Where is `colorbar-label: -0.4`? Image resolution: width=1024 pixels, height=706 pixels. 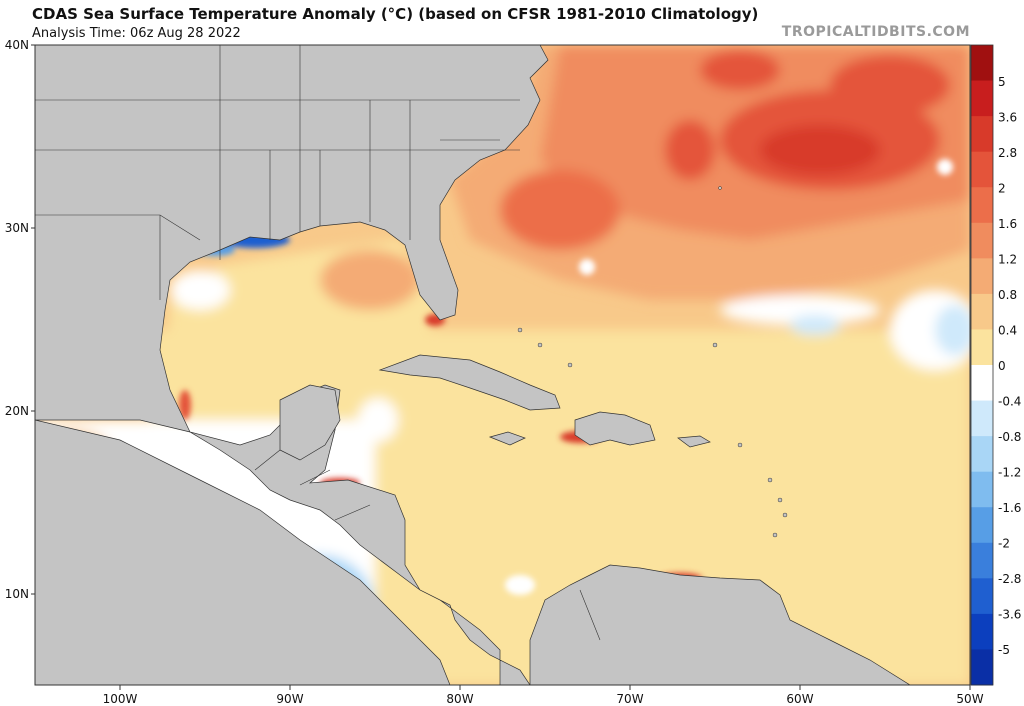
colorbar-label: -0.4 is located at coordinates (1009, 402).